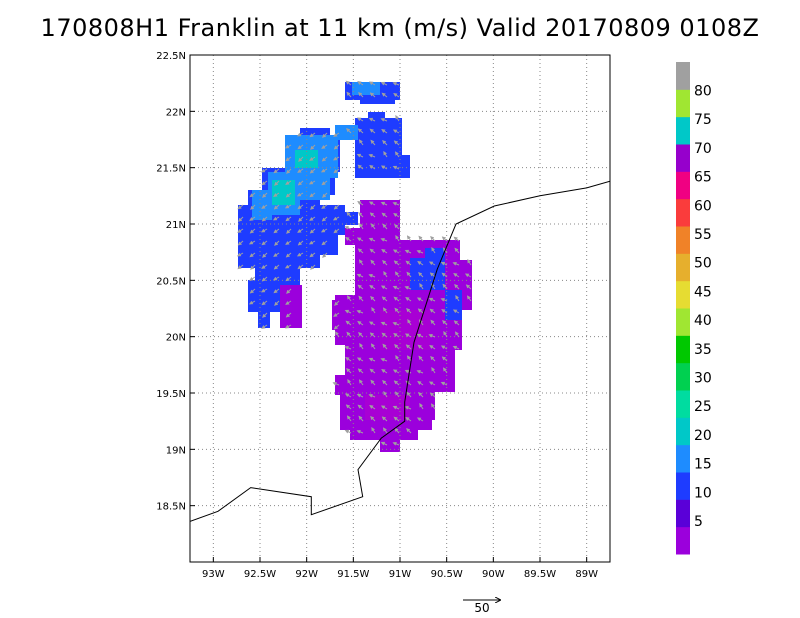  Describe the element at coordinates (481, 607) in the screenshot. I see `scale-vector: 50` at that location.